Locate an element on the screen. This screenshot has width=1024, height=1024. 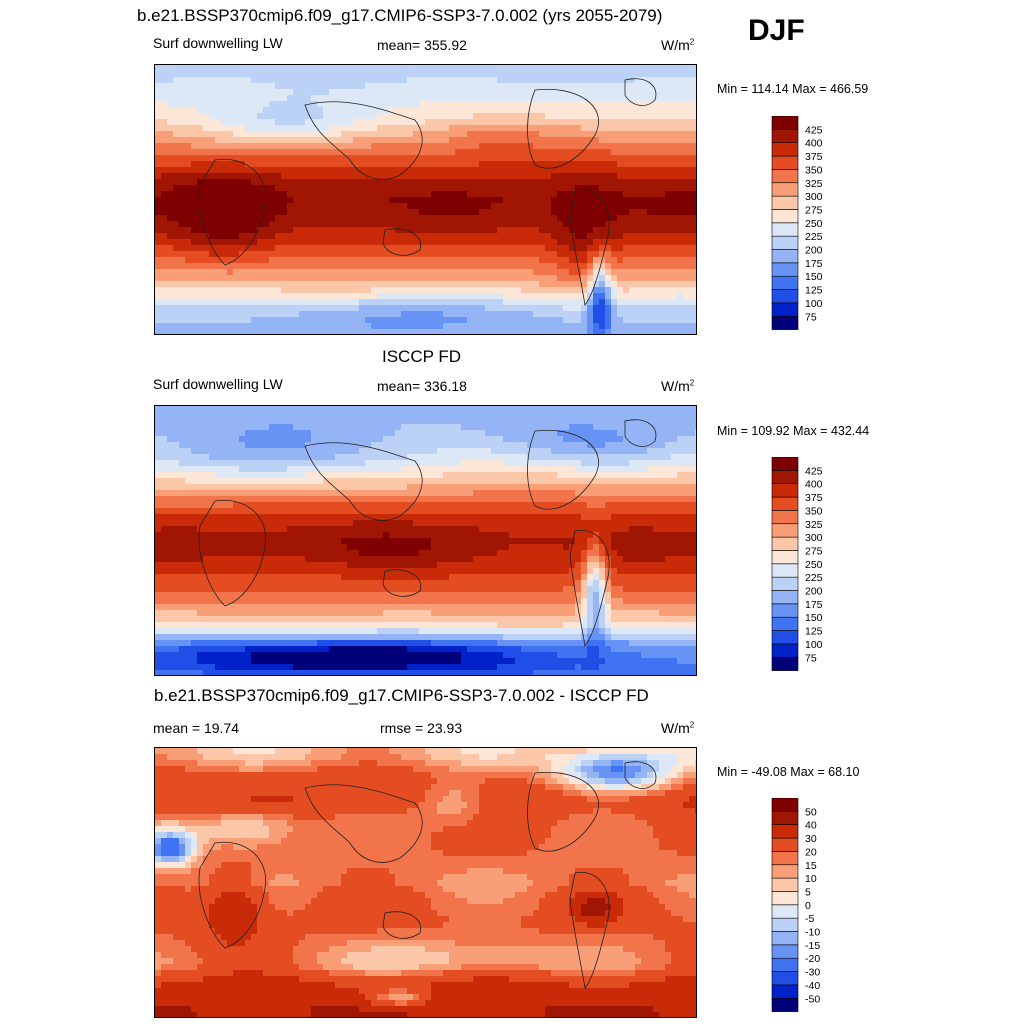
season-label: DJF is located at coordinates (776, 30).